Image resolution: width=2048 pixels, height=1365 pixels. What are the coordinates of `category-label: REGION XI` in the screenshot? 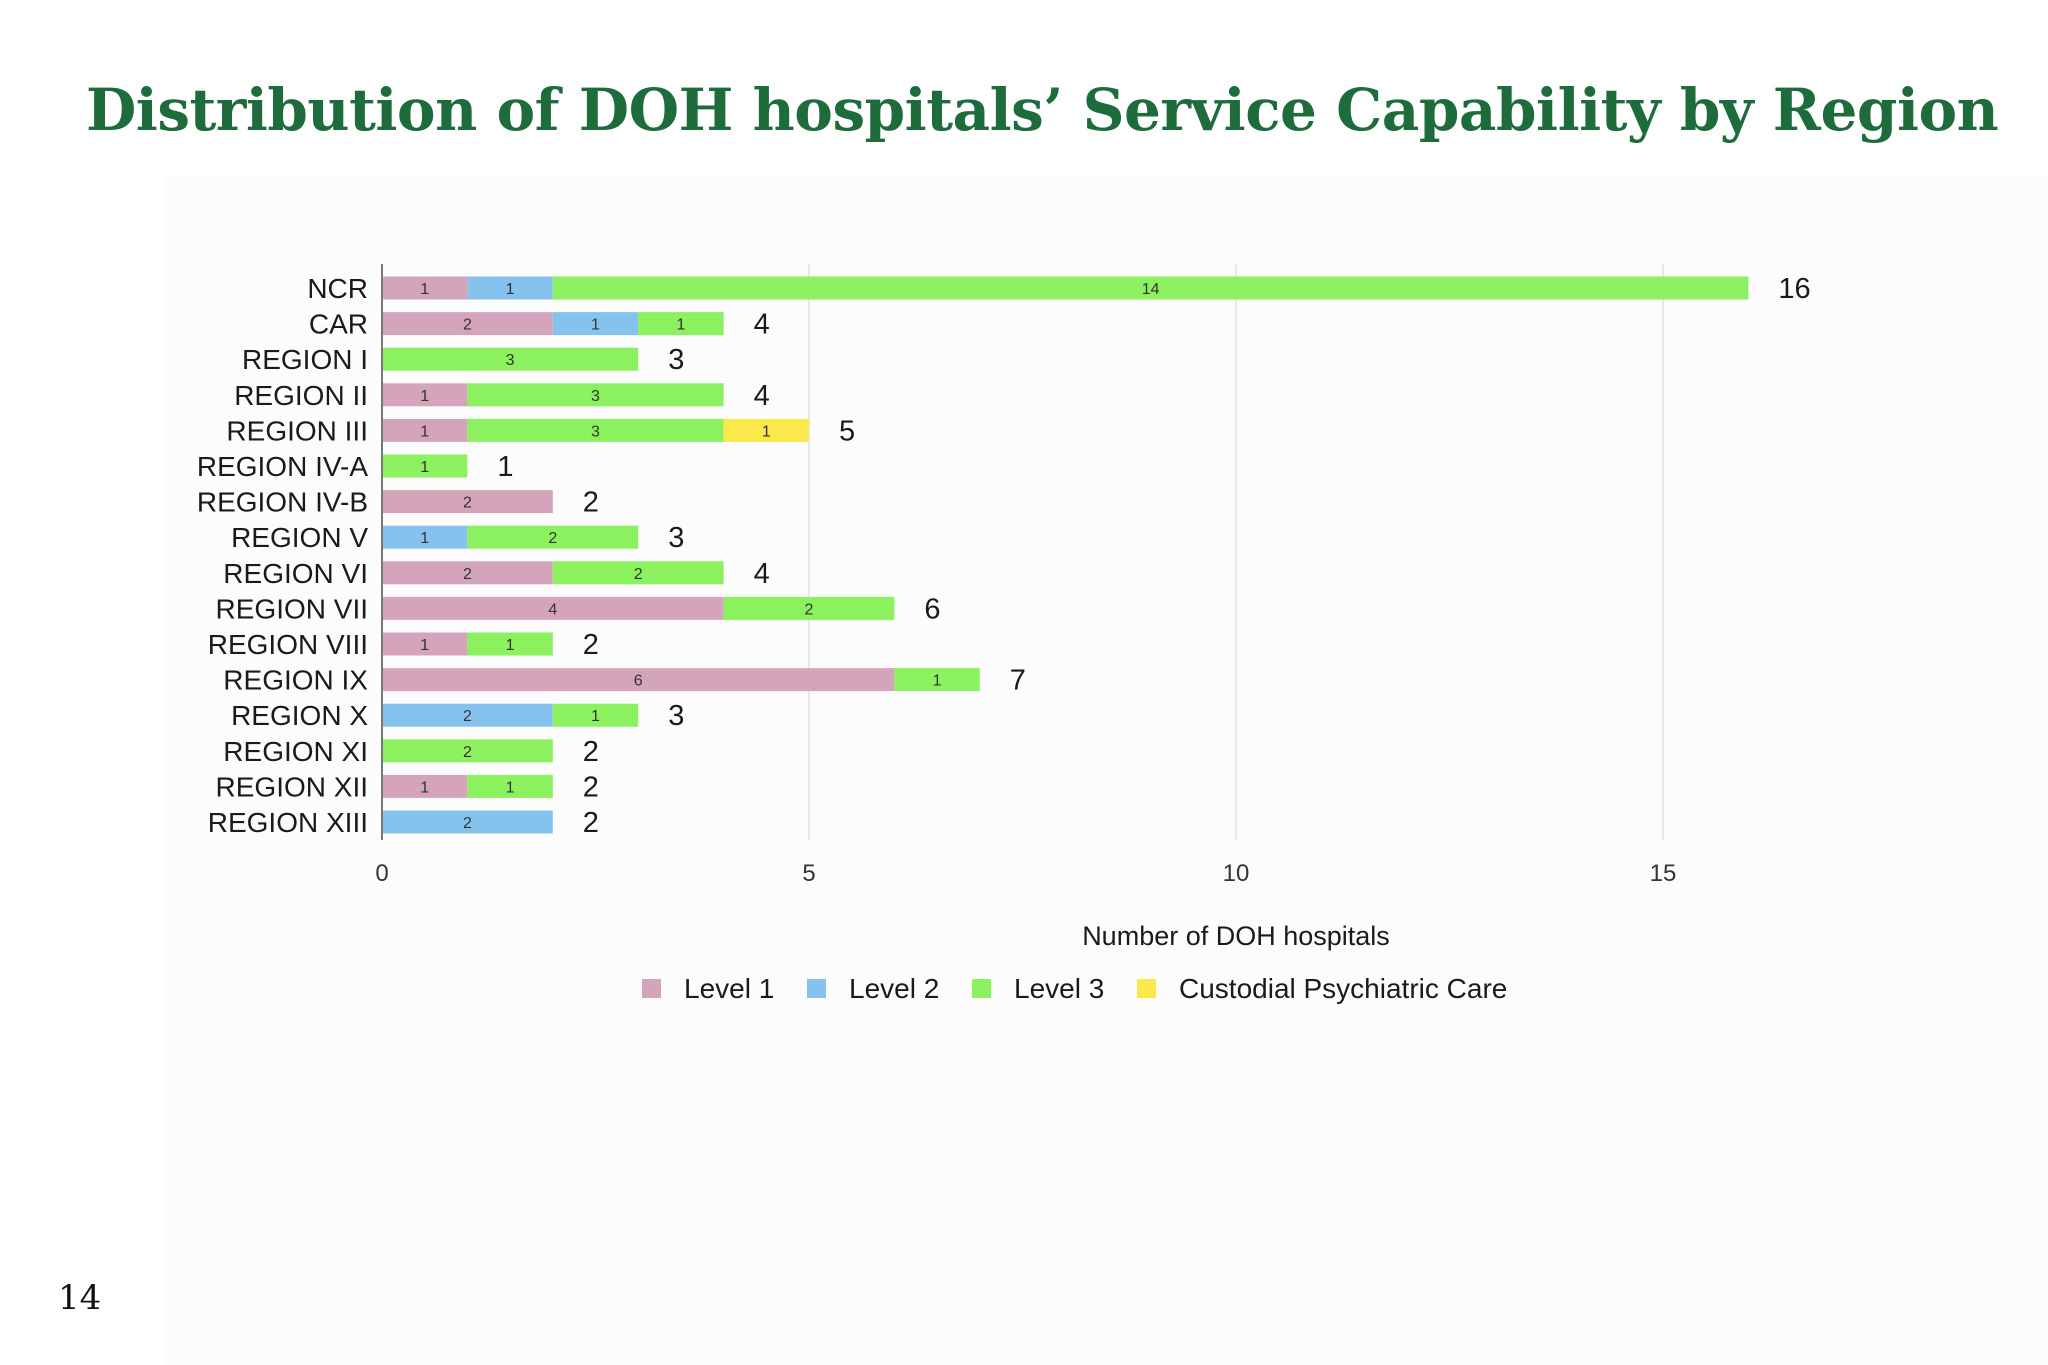 It's located at (295, 751).